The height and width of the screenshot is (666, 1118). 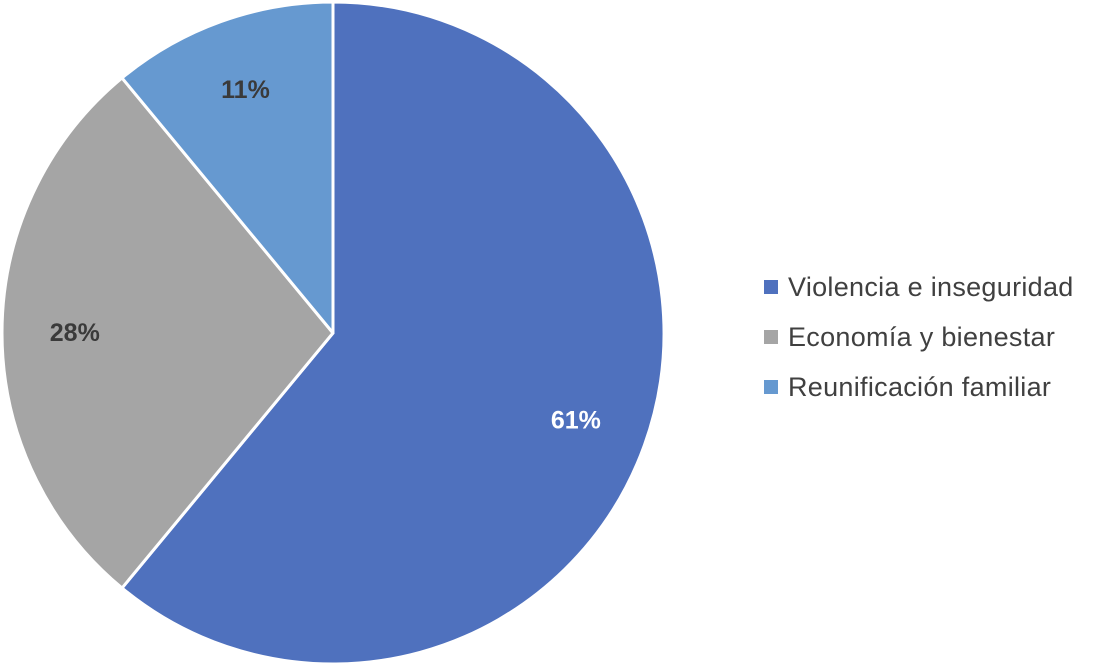 I want to click on legend-label: Economía y bienestar, so click(x=922, y=336).